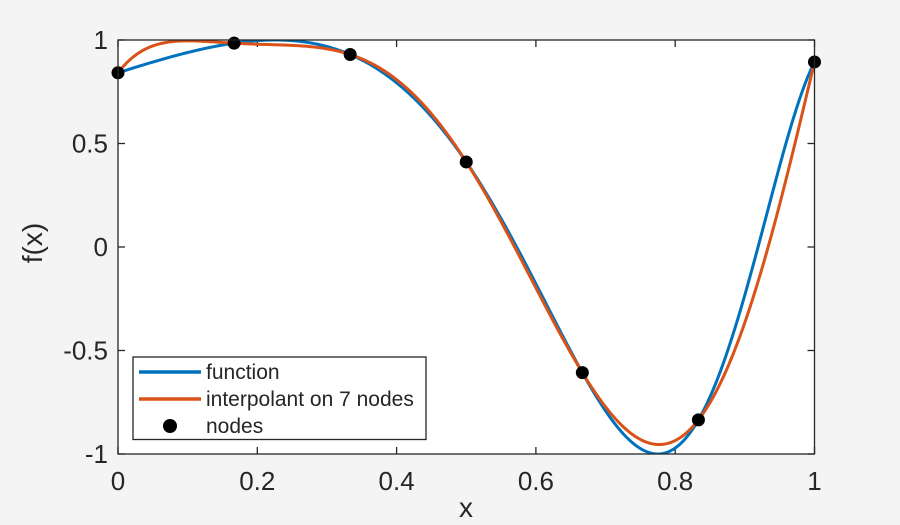 The height and width of the screenshot is (525, 900). What do you see at coordinates (32, 243) in the screenshot?
I see `y-axis-label: f(x)` at bounding box center [32, 243].